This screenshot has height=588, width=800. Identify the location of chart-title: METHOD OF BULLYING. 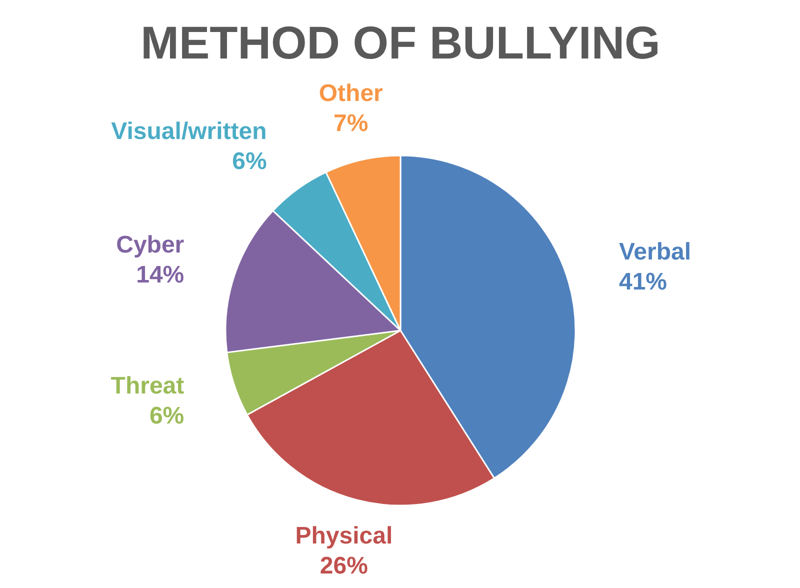
(400, 42).